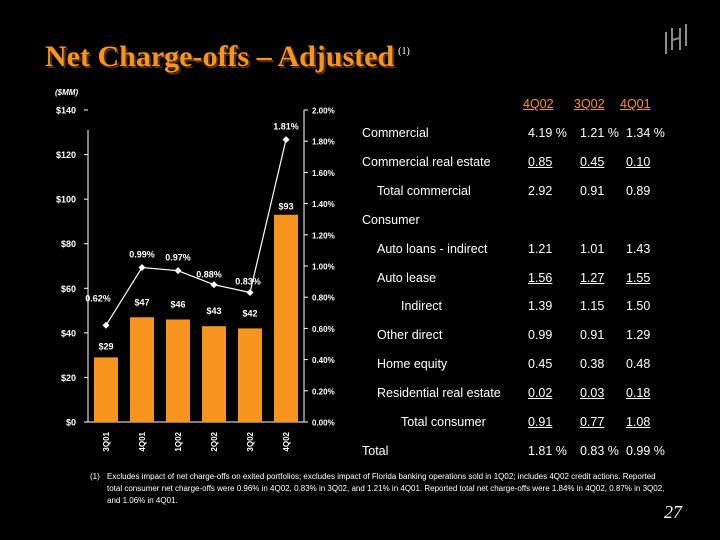 This screenshot has width=720, height=540. What do you see at coordinates (323, 329) in the screenshot?
I see `right-axis-tick-label: 0.60%` at bounding box center [323, 329].